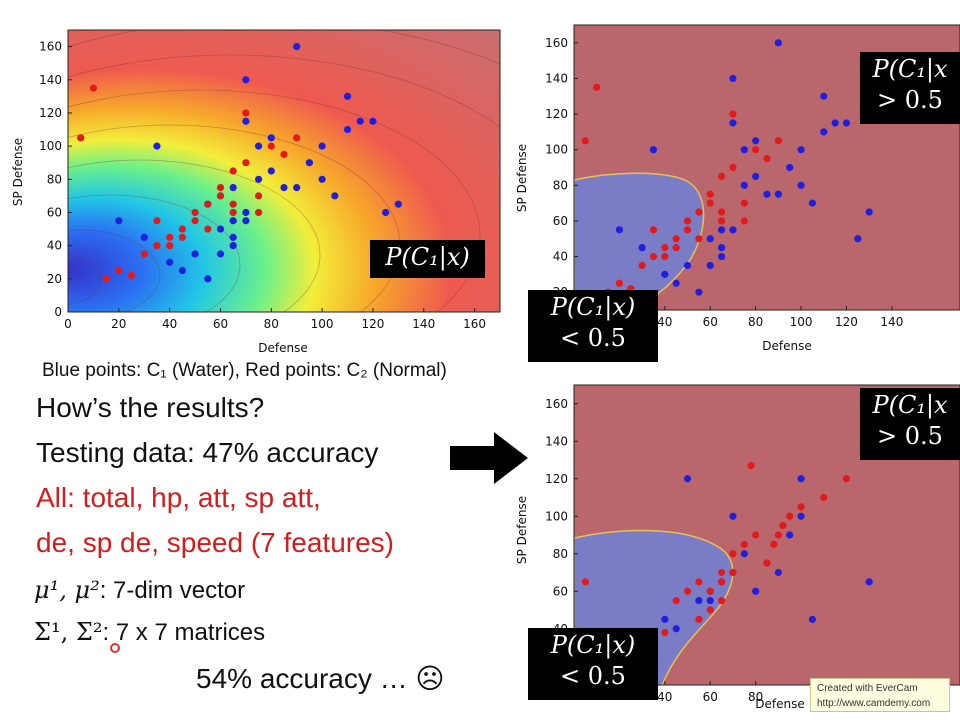  Describe the element at coordinates (910, 405) in the screenshot. I see `bottom-right-prob-gt-line1: P(C₁|x` at that location.